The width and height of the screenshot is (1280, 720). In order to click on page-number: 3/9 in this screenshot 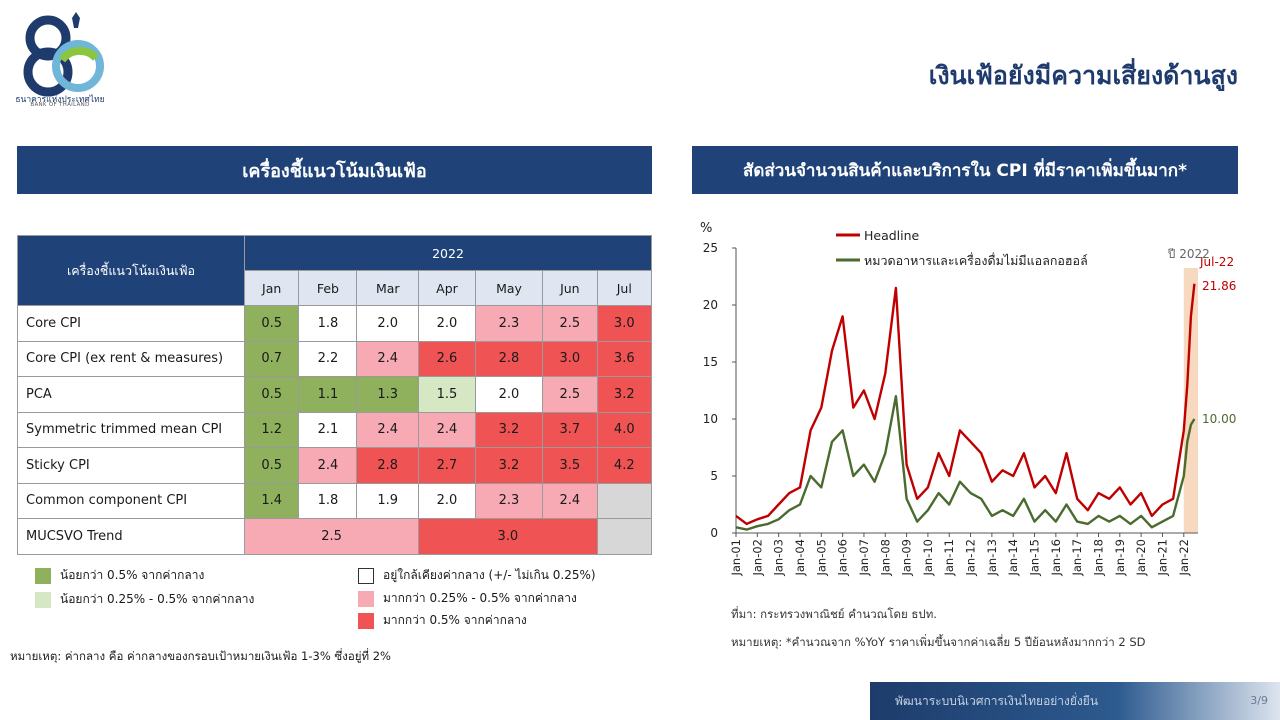, I will do `click(1259, 700)`.